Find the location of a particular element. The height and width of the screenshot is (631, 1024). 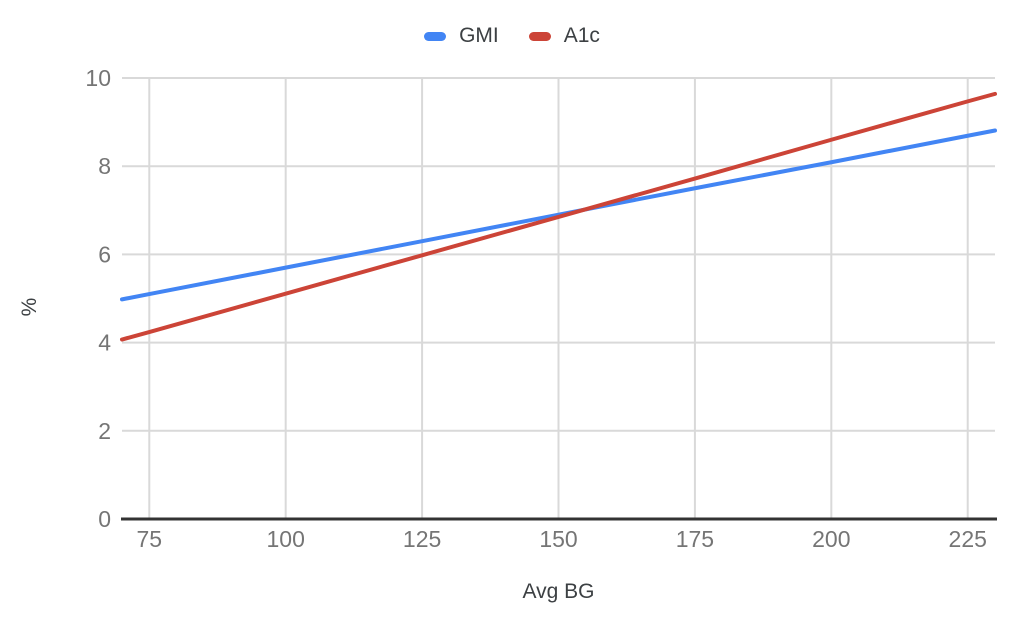

x-tick-label: 225 is located at coordinates (968, 539).